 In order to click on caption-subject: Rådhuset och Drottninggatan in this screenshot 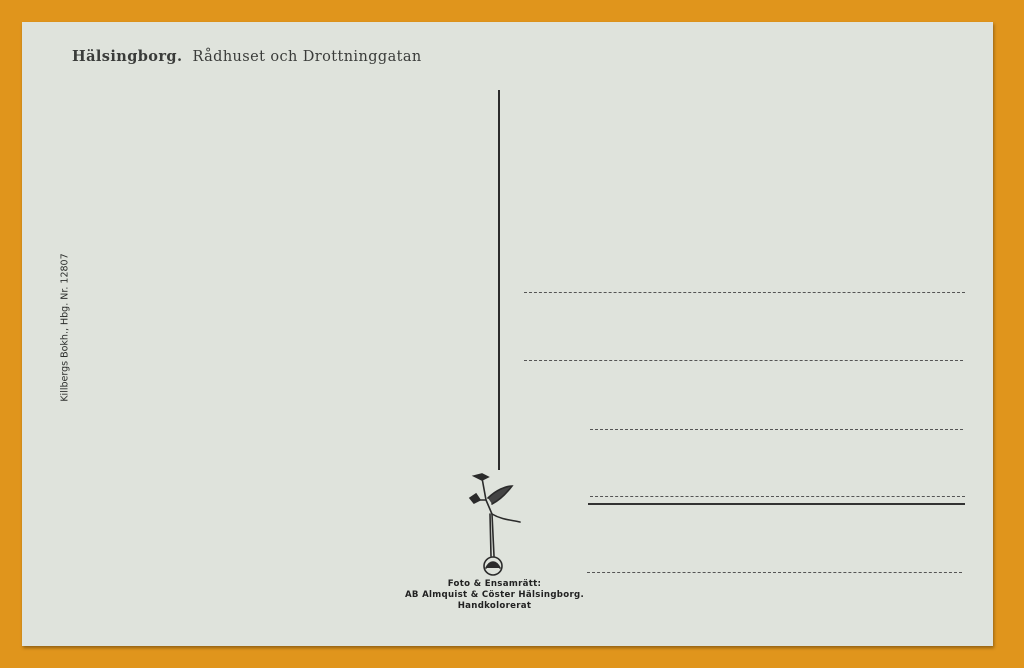, I will do `click(307, 57)`.